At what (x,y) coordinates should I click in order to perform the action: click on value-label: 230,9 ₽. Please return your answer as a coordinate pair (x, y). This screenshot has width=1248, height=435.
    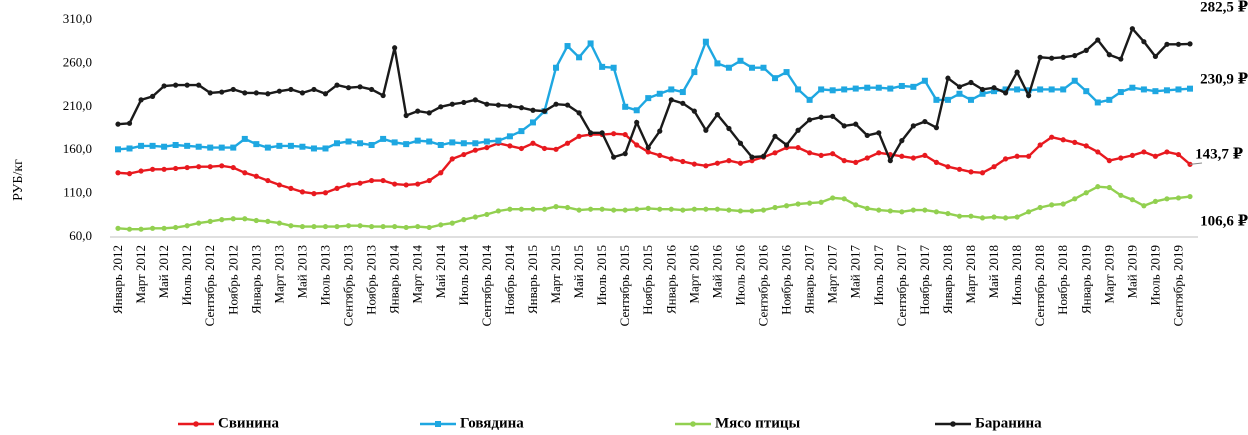
    Looking at the image, I should click on (1224, 79).